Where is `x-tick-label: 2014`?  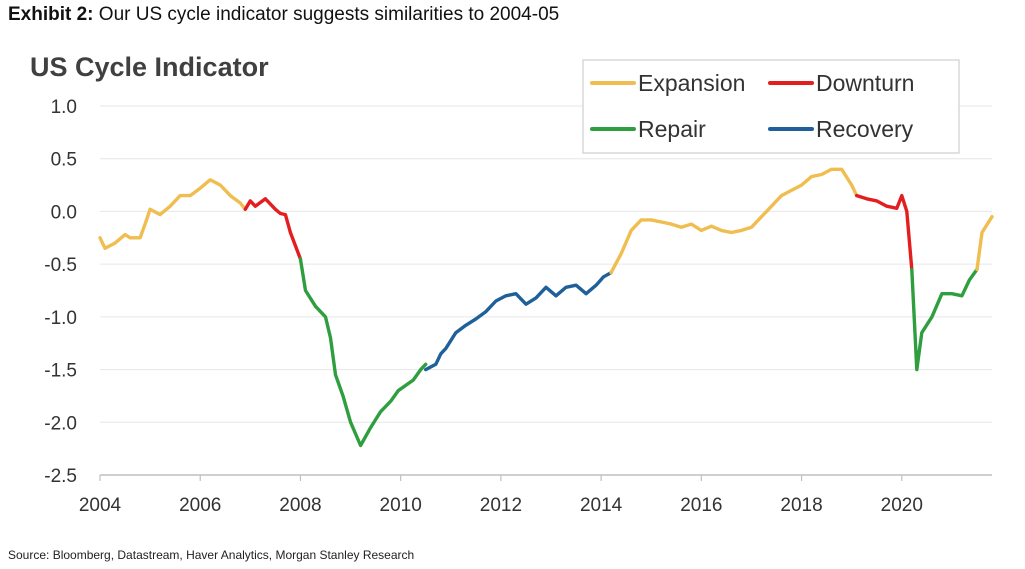
x-tick-label: 2014 is located at coordinates (601, 505).